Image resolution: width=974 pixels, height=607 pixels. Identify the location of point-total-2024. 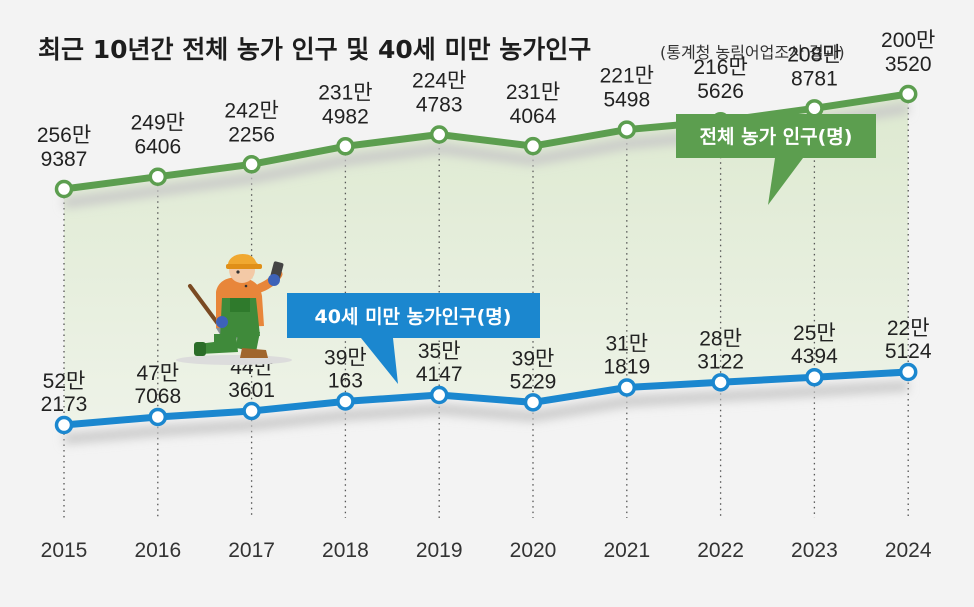
(908, 94).